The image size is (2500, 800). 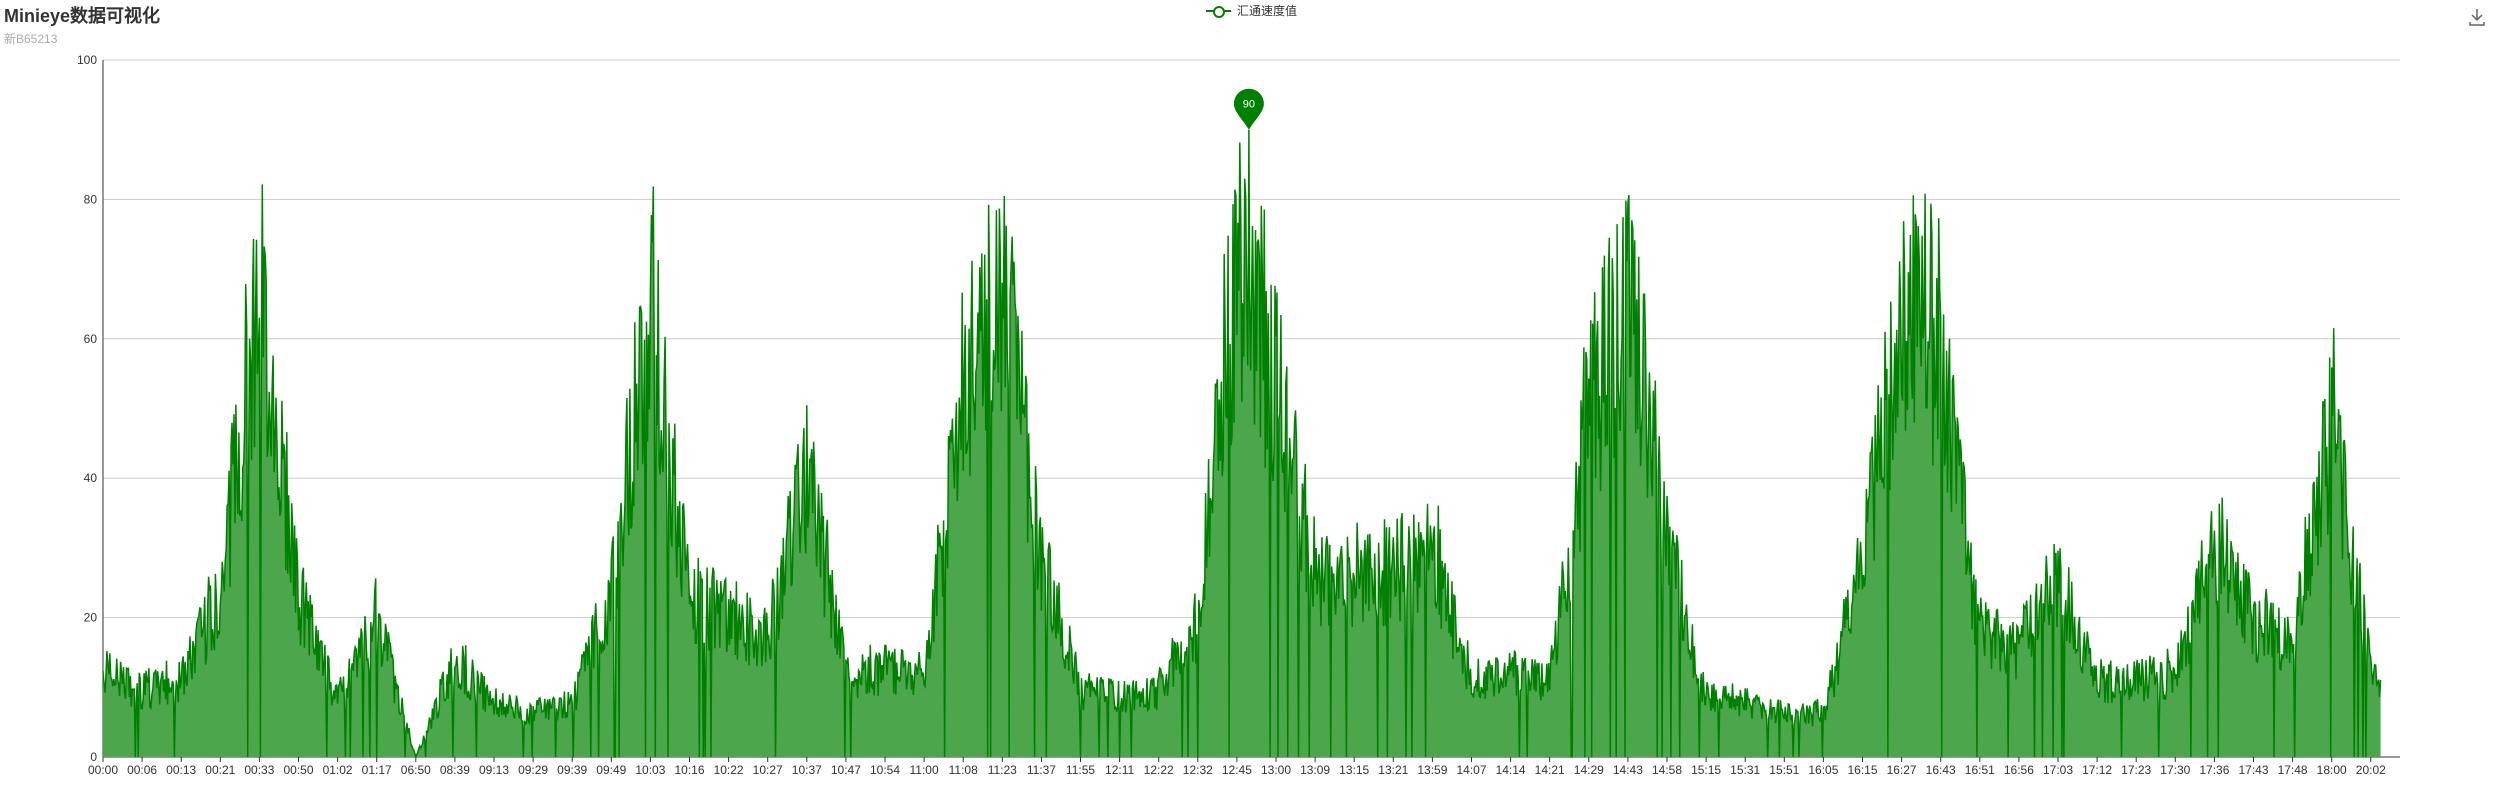 I want to click on x-tick-label: 00:13, so click(x=181, y=770).